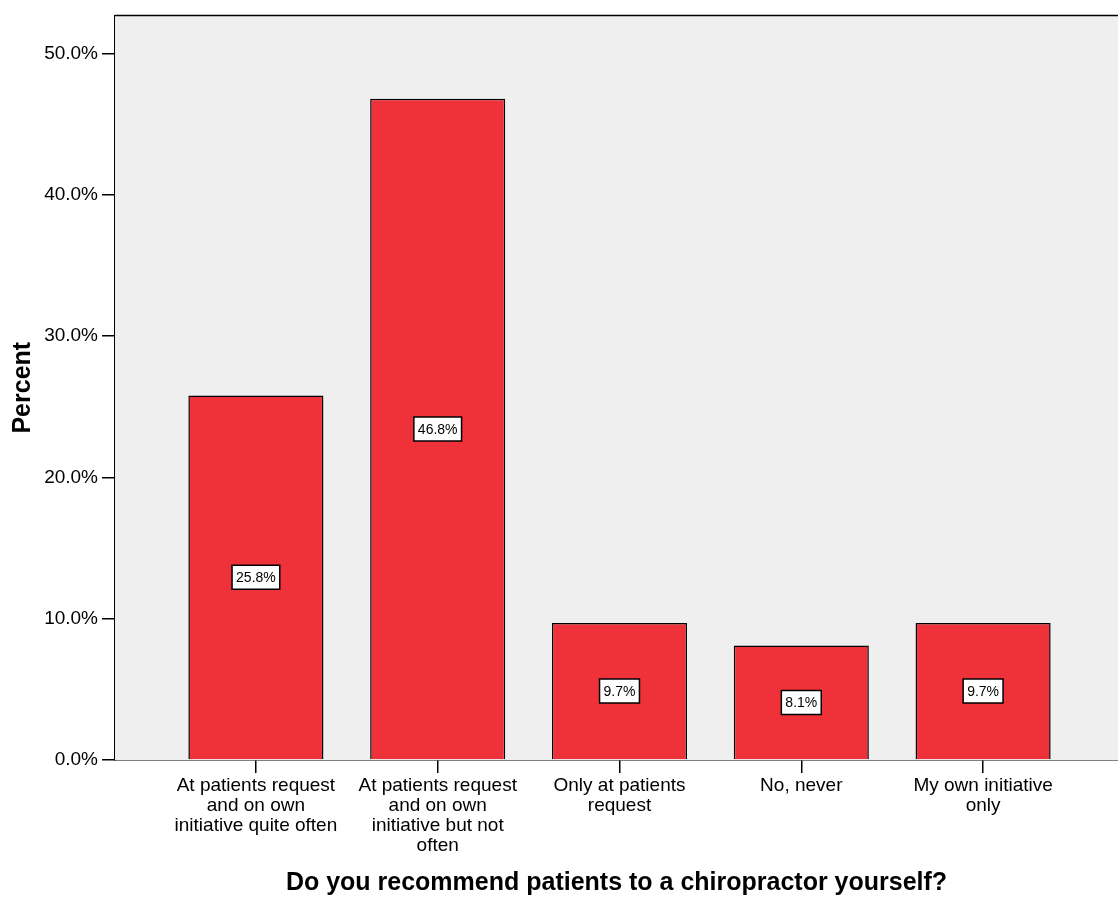 This screenshot has width=1118, height=899. What do you see at coordinates (256, 577) in the screenshot?
I see `data-label: 25.8%` at bounding box center [256, 577].